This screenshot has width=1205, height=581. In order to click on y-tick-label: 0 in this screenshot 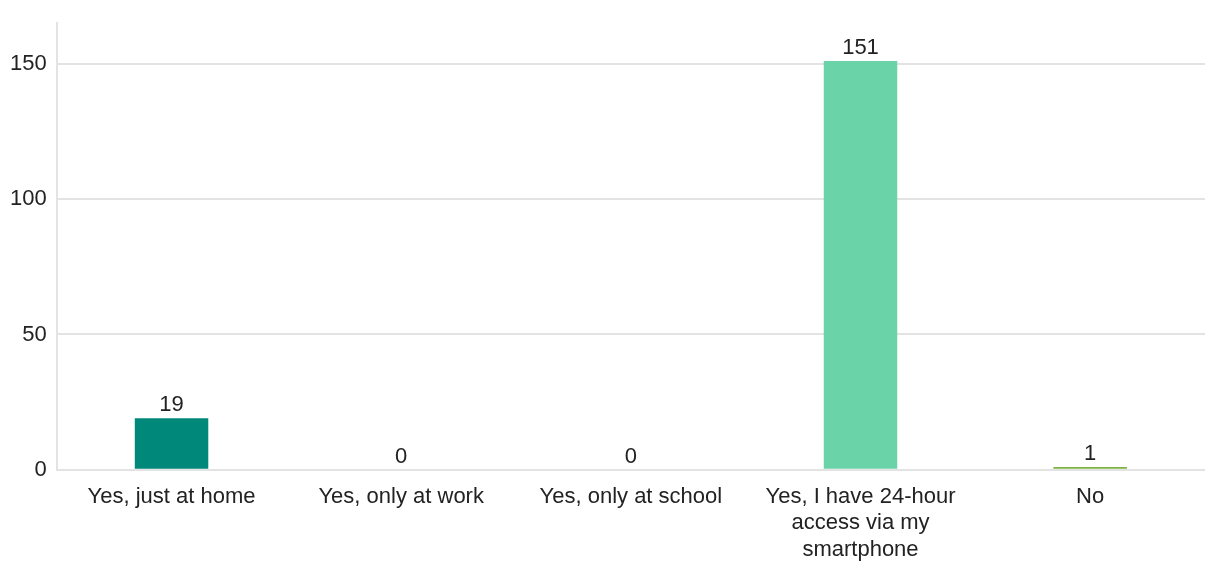, I will do `click(40, 468)`.